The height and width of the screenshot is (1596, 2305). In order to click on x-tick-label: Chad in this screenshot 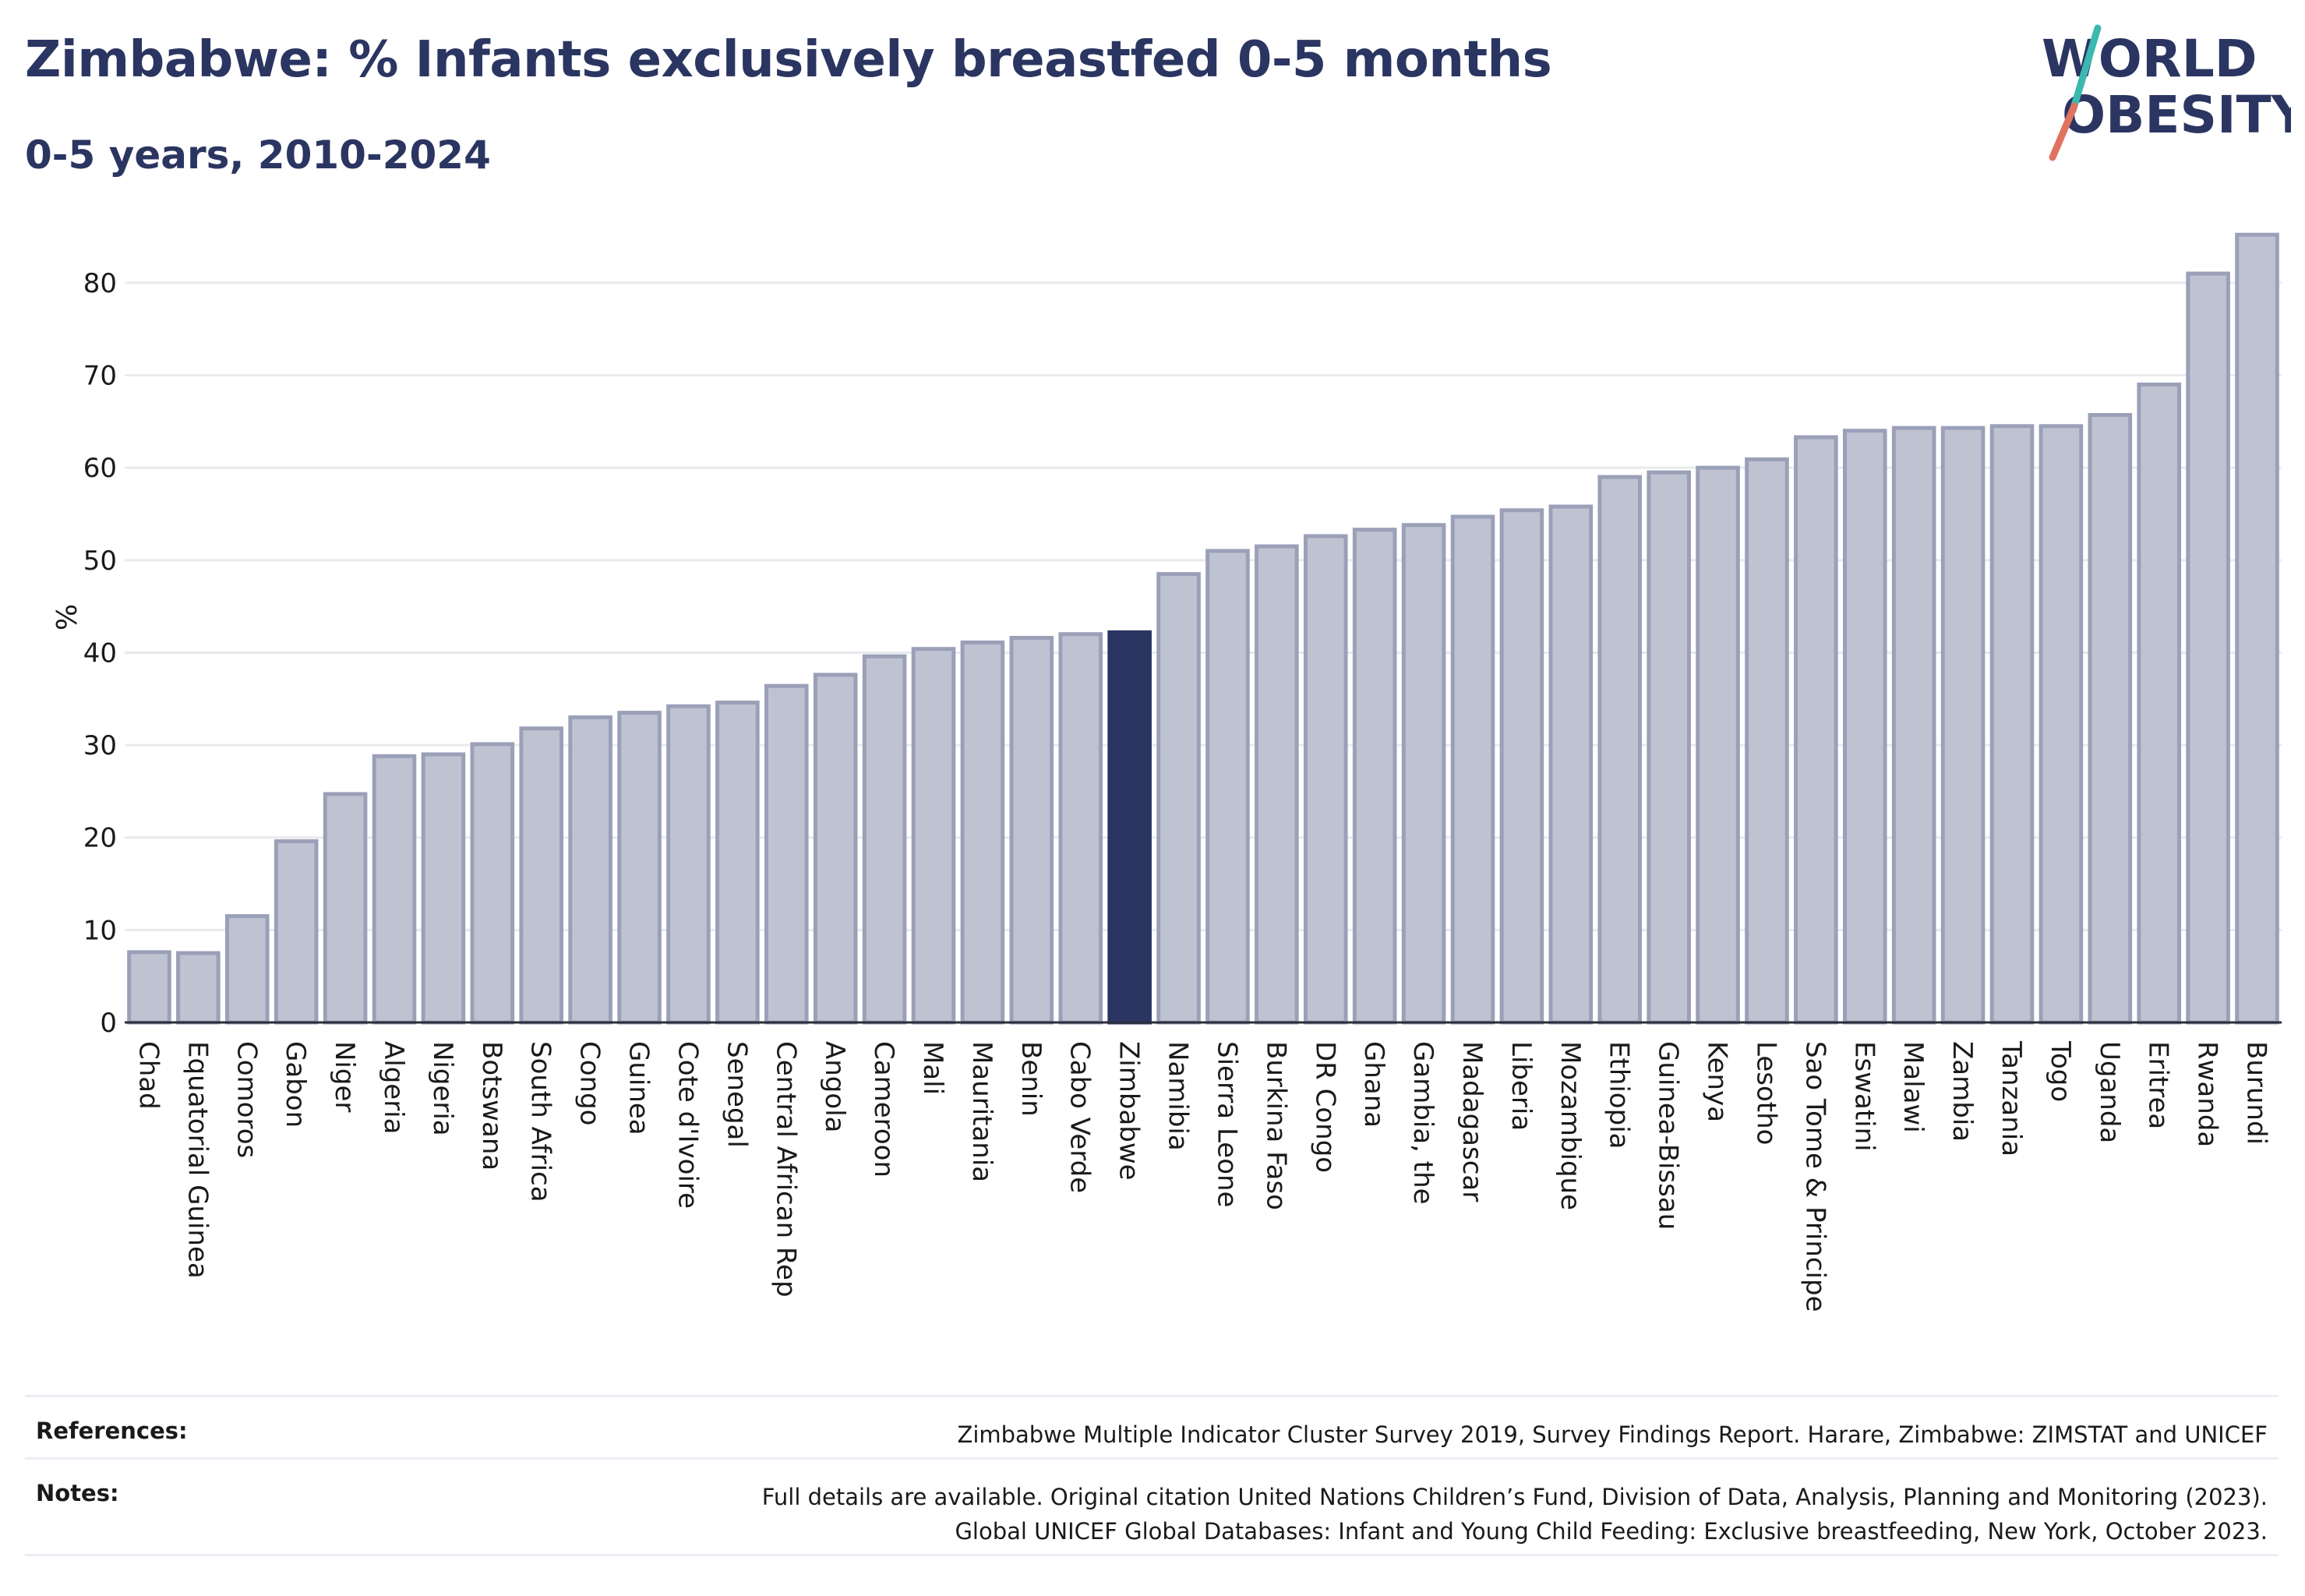, I will do `click(148, 1075)`.